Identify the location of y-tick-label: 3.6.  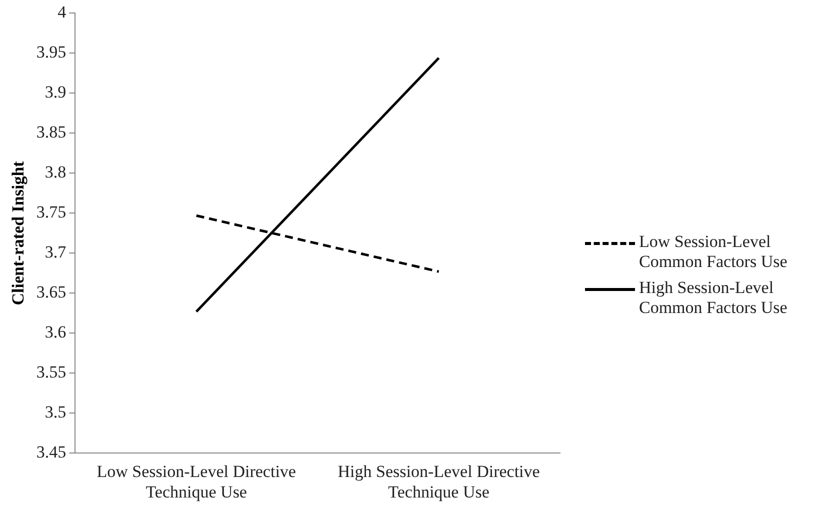
(55, 332).